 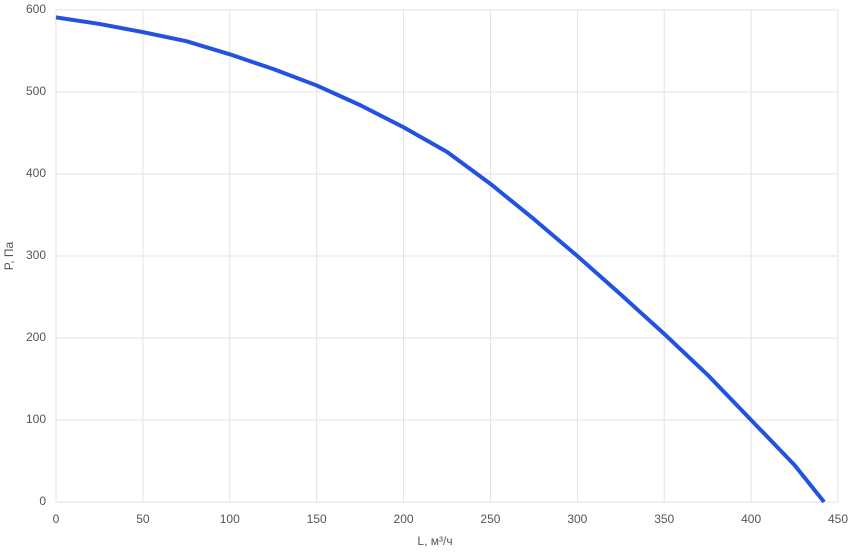 I want to click on x-tick-label: 50, so click(x=143, y=519).